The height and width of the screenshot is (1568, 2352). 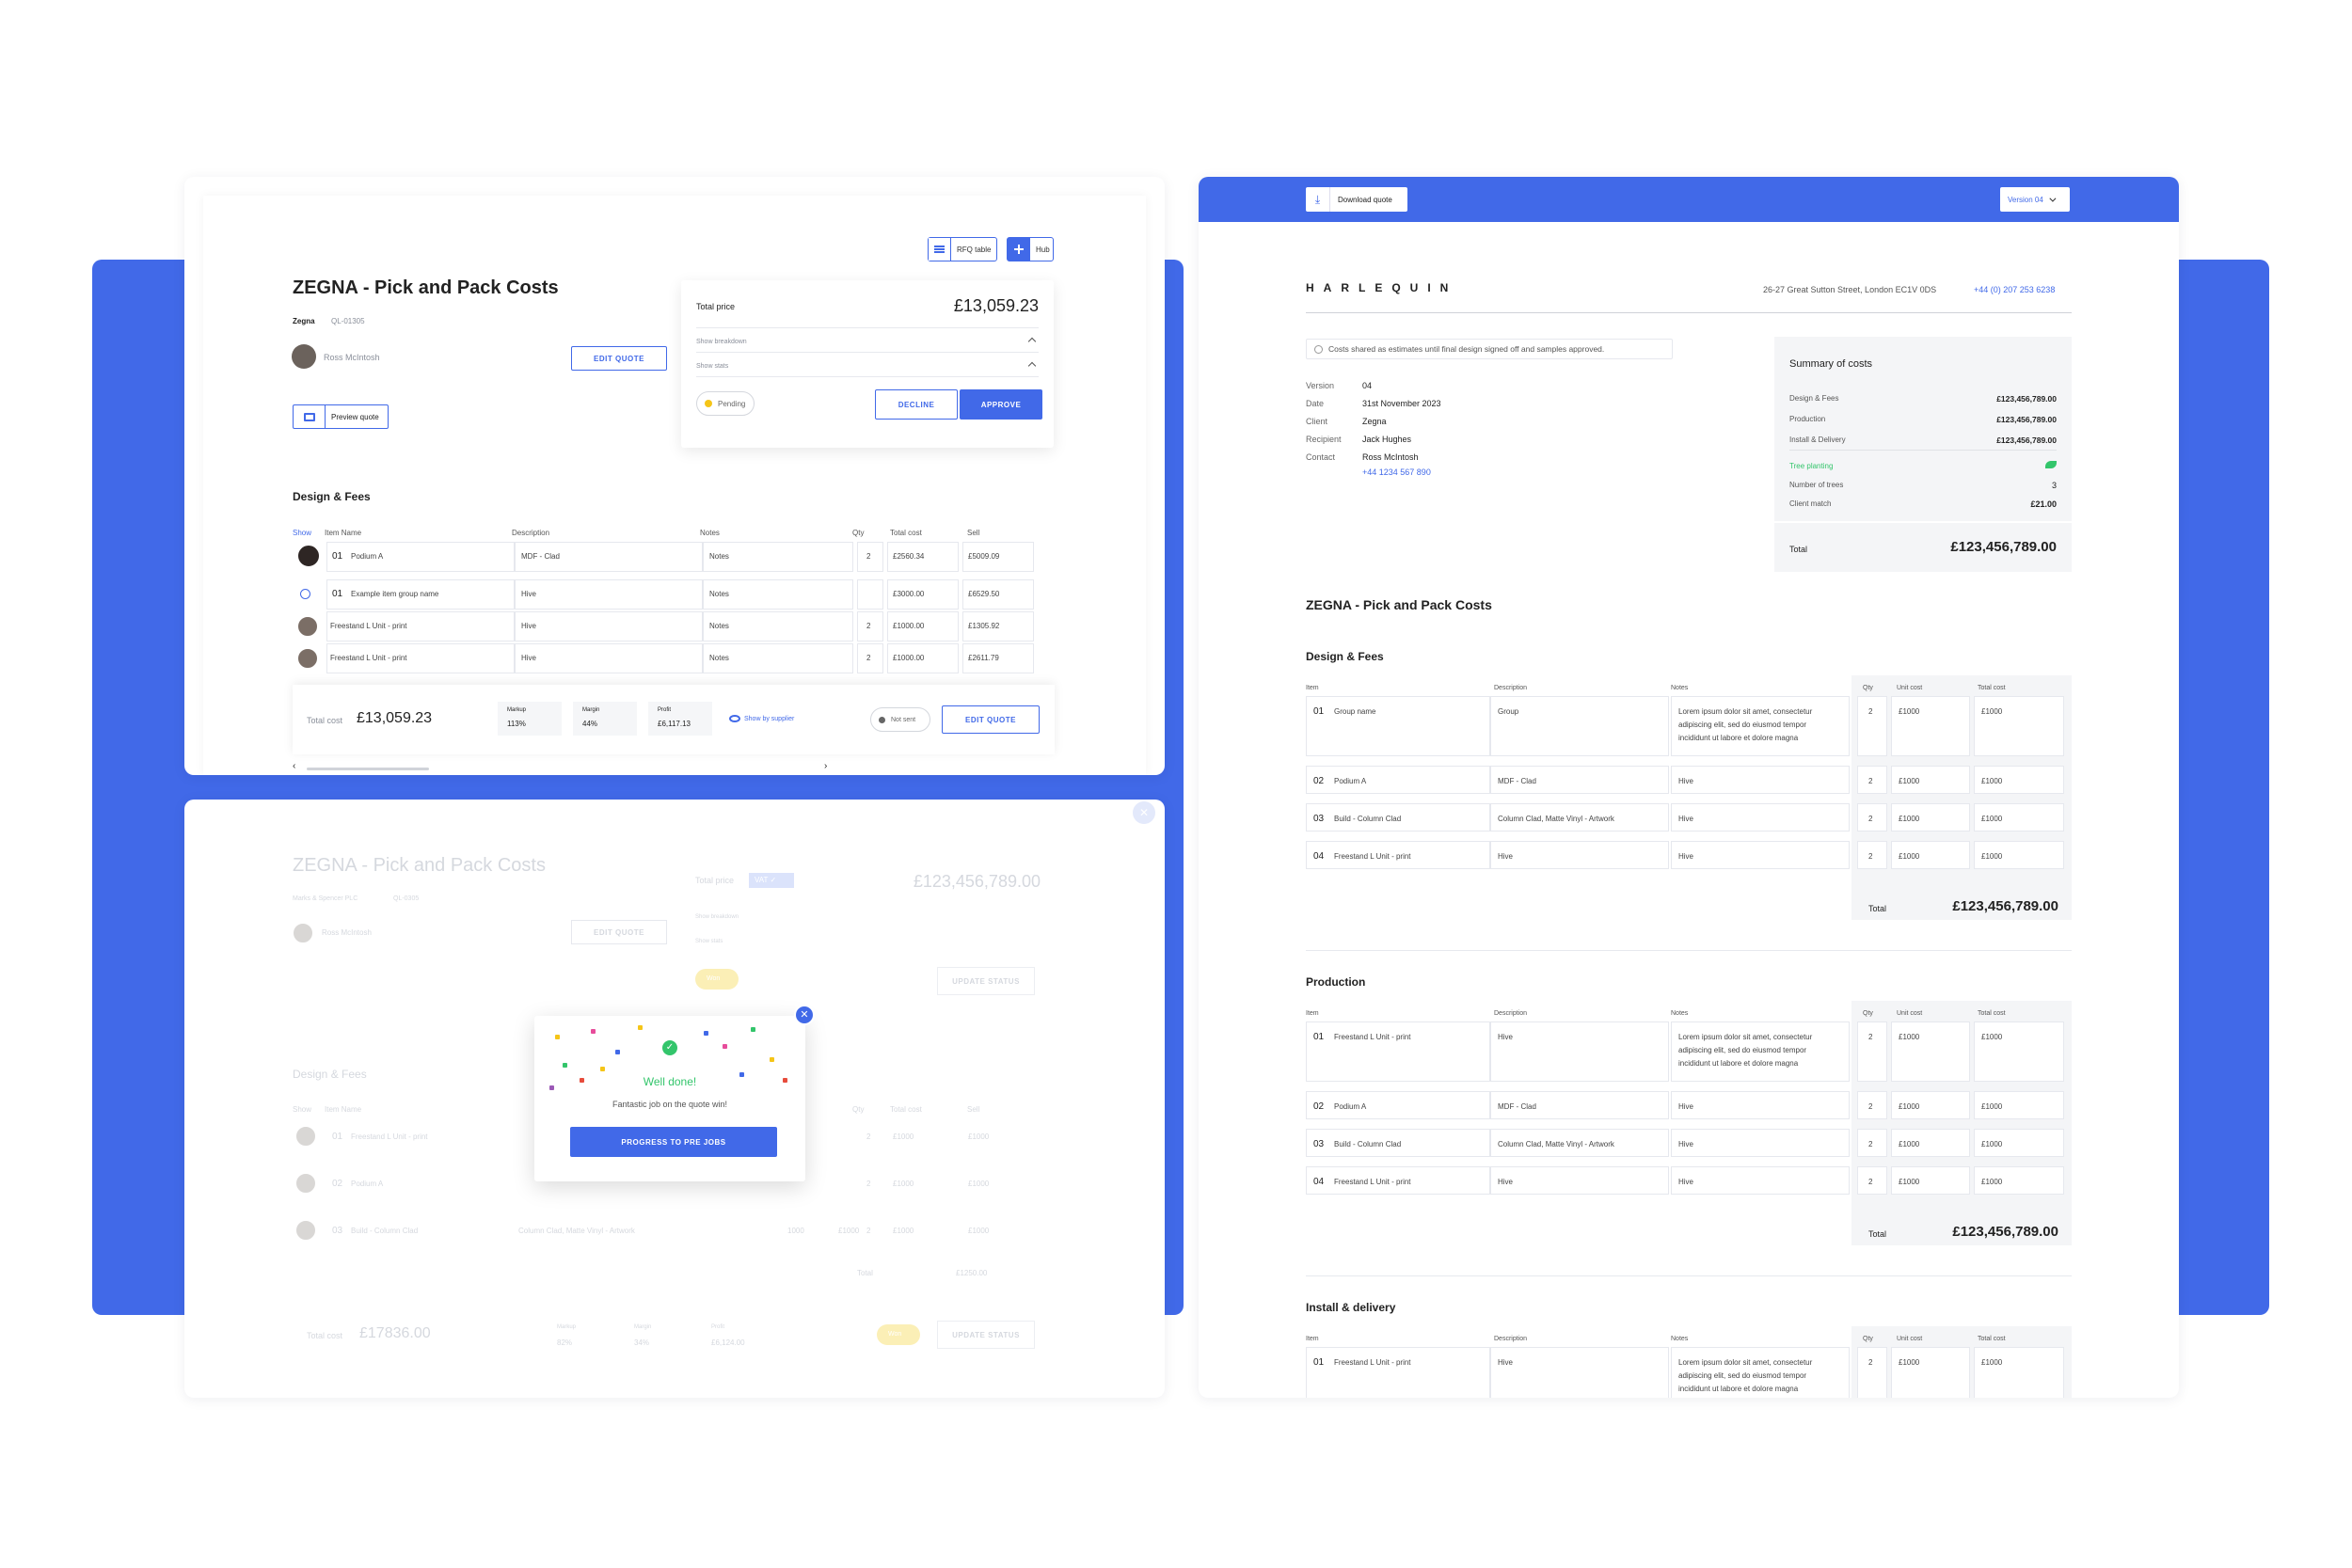 What do you see at coordinates (619, 359) in the screenshot?
I see `edit-quote-button: EDIT QUOTE` at bounding box center [619, 359].